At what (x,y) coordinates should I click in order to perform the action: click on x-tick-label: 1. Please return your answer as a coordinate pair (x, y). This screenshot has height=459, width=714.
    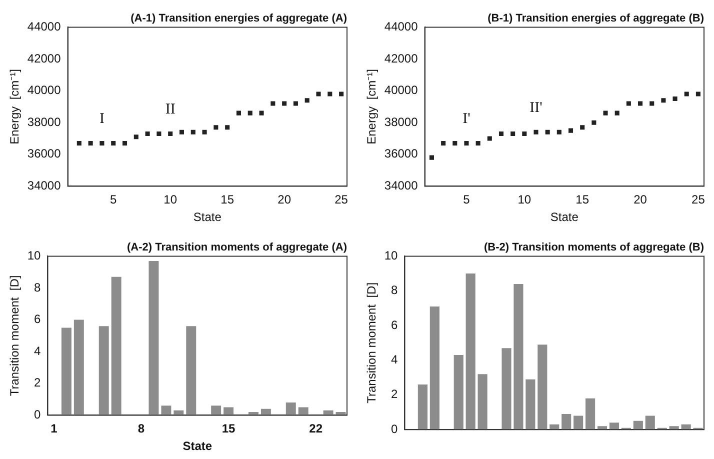
    Looking at the image, I should click on (54, 429).